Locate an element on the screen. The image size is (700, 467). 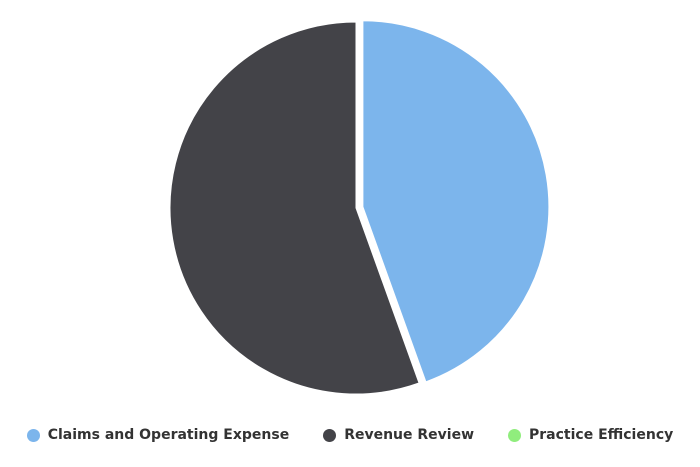
legend-item-revenue-review: Revenue Review is located at coordinates (398, 435).